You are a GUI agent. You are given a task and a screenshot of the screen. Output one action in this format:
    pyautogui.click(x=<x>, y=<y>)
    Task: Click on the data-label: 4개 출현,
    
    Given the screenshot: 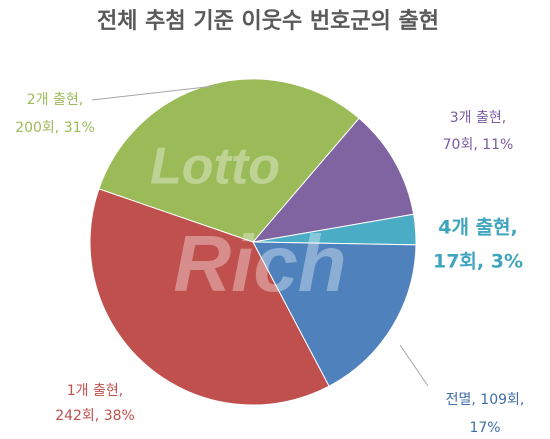 What is the action you would take?
    pyautogui.click(x=478, y=228)
    